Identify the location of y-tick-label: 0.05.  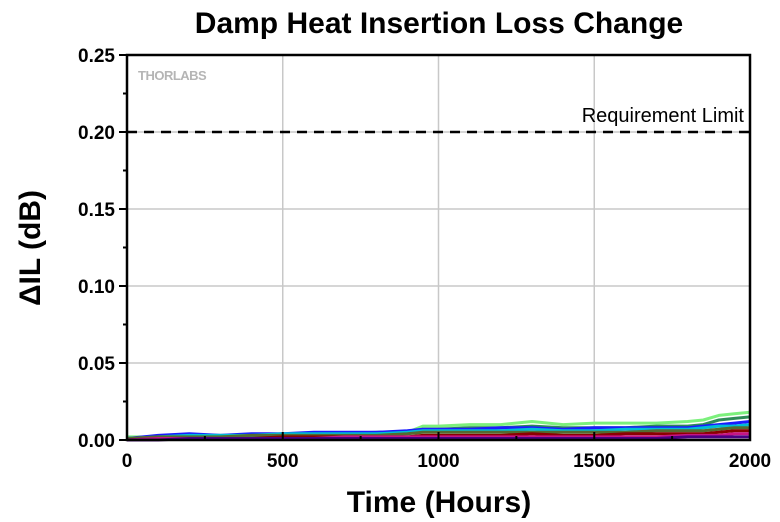
(96, 364).